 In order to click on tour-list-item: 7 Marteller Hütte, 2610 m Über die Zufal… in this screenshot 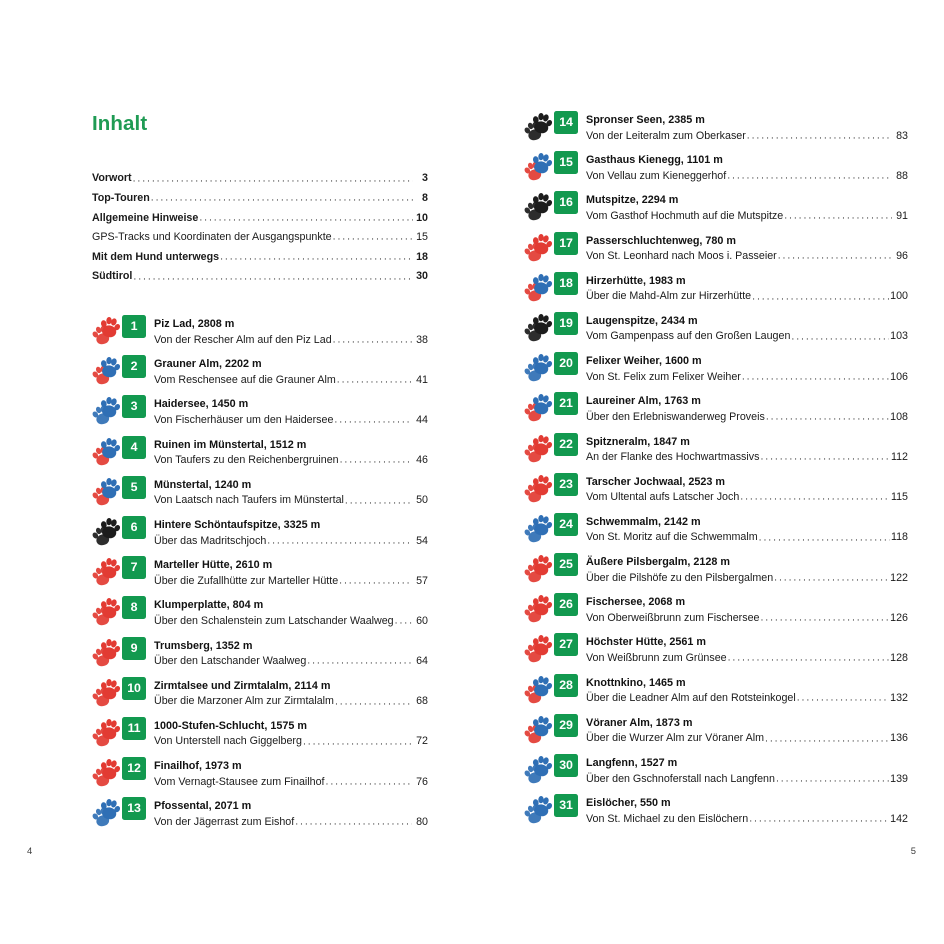, I will do `click(260, 575)`.